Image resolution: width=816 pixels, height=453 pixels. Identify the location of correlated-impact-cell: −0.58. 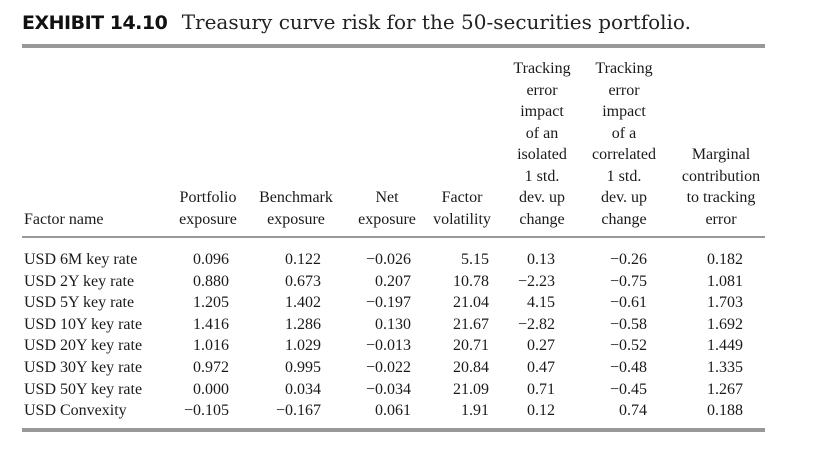
(628, 324).